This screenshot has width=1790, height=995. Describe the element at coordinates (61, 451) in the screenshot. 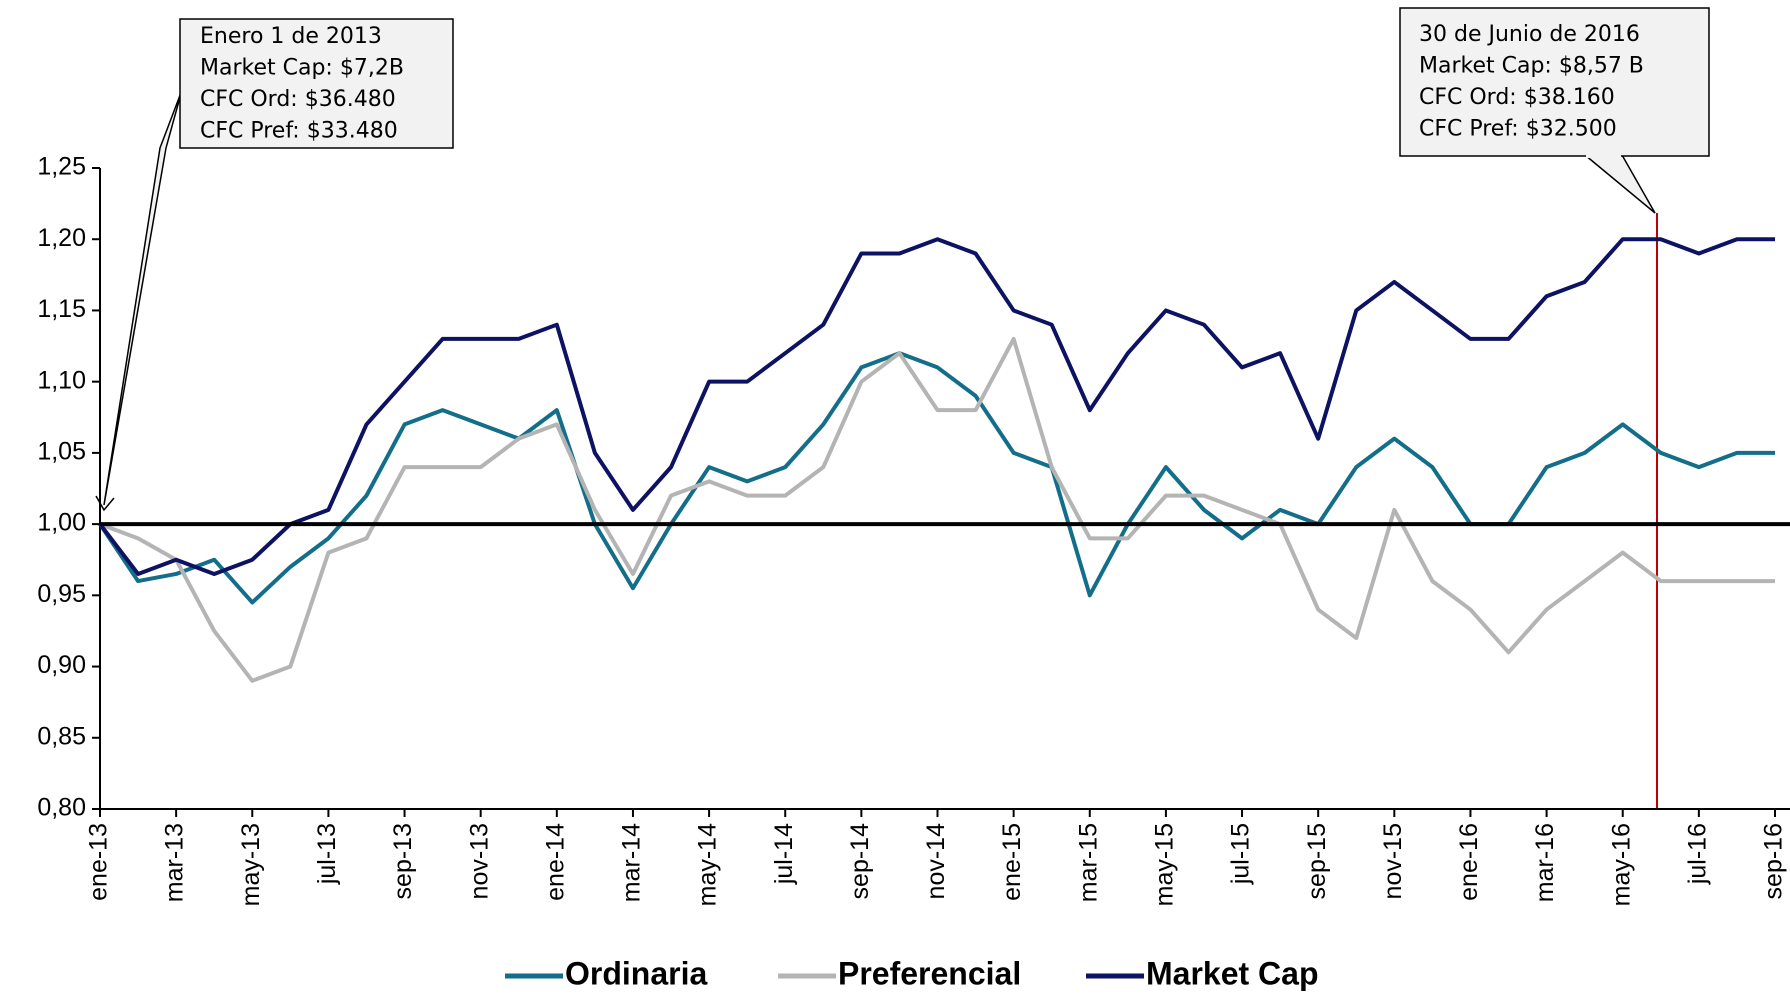

I see `y-tick-label: 1,05` at that location.